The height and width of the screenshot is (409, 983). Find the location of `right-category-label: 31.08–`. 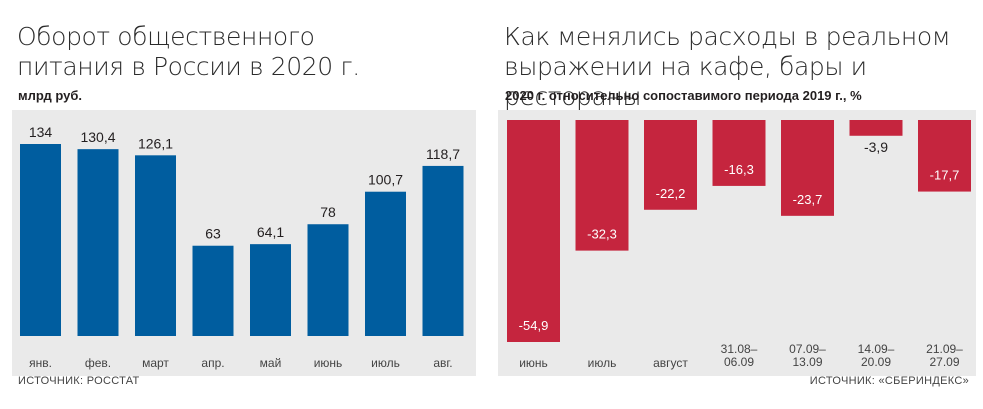

right-category-label: 31.08– is located at coordinates (739, 349).